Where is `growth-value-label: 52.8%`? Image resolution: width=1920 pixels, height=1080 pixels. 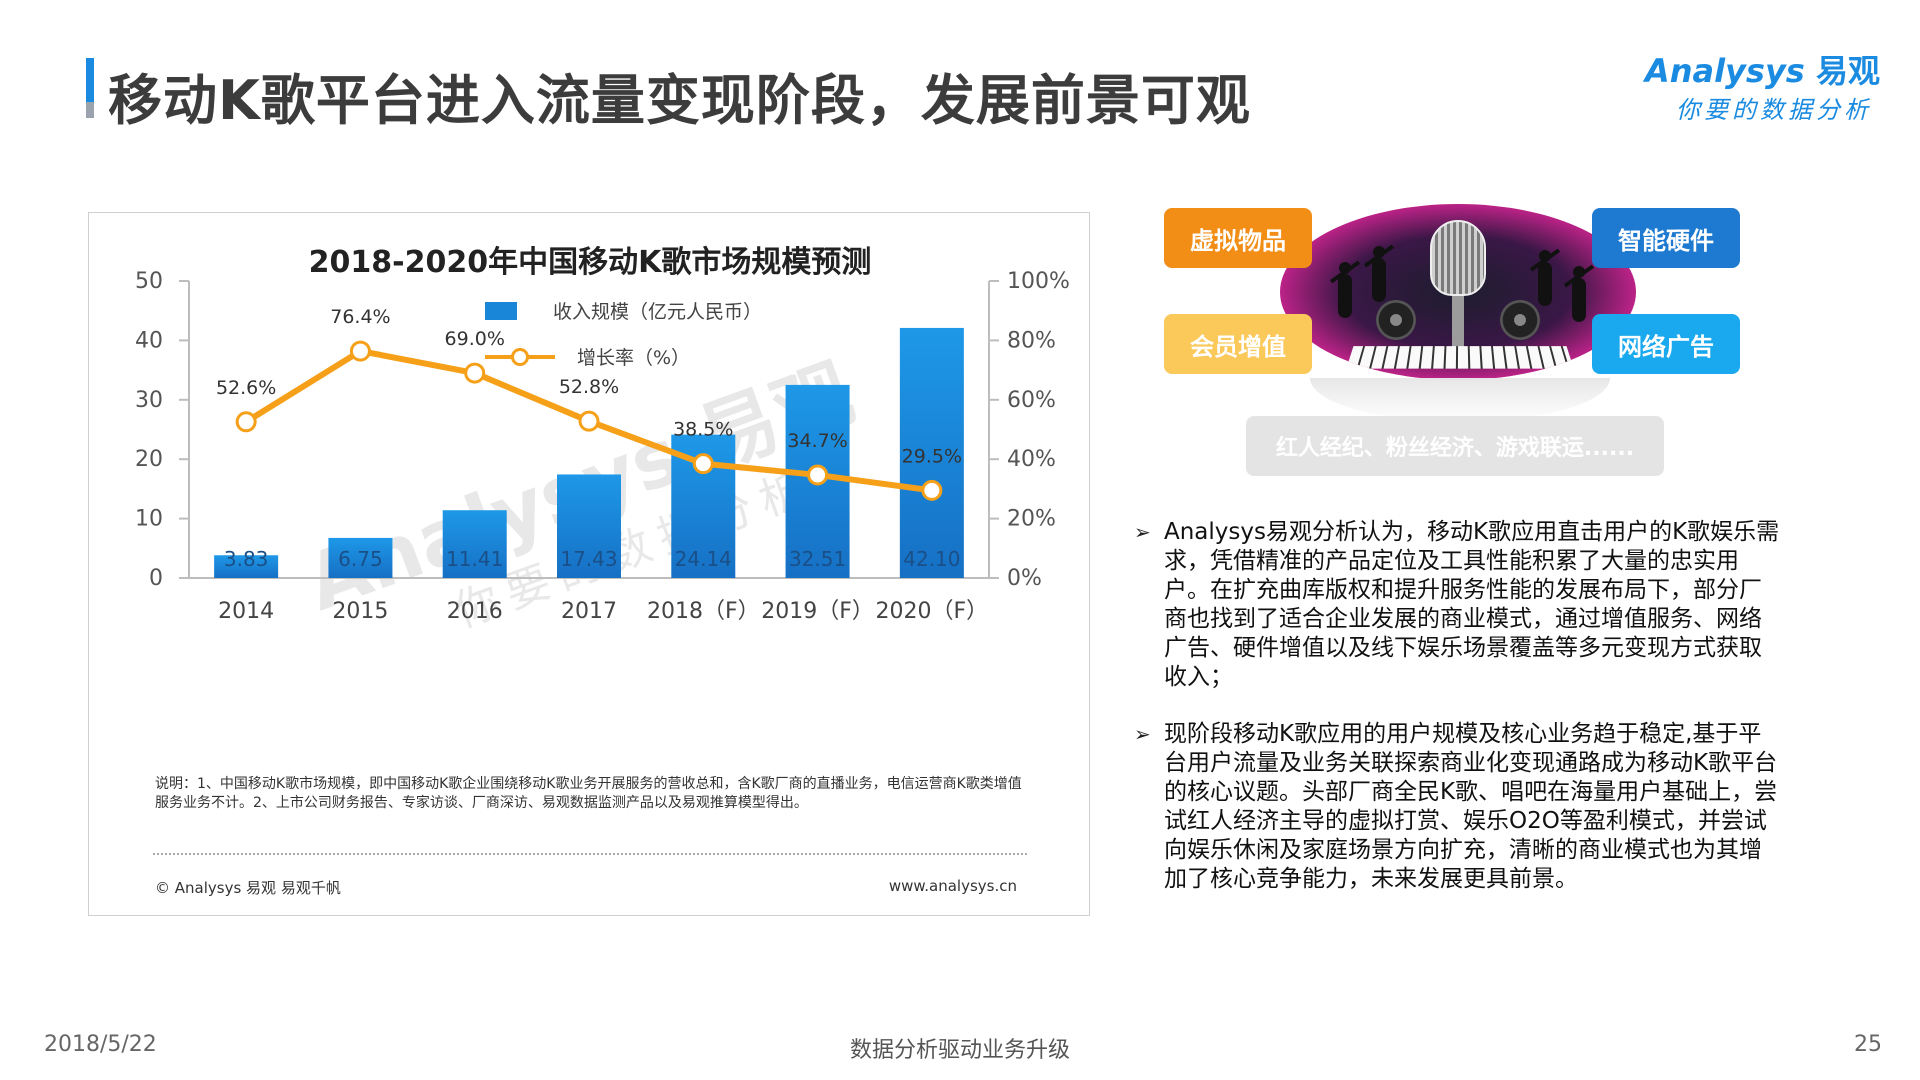 growth-value-label: 52.8% is located at coordinates (589, 387).